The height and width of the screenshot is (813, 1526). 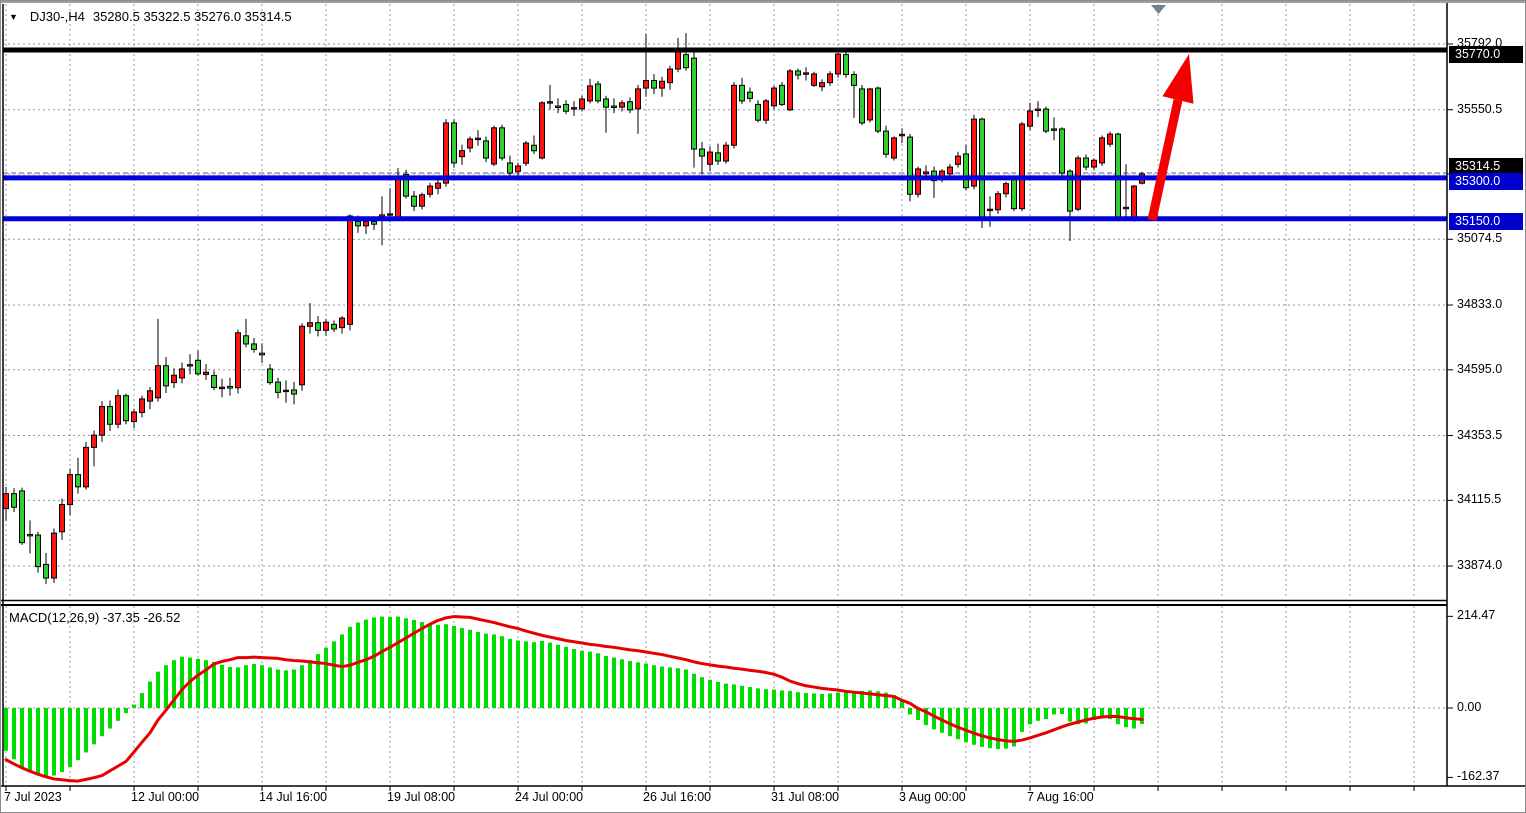 What do you see at coordinates (1178, 79) in the screenshot?
I see `trend-arrow-head` at bounding box center [1178, 79].